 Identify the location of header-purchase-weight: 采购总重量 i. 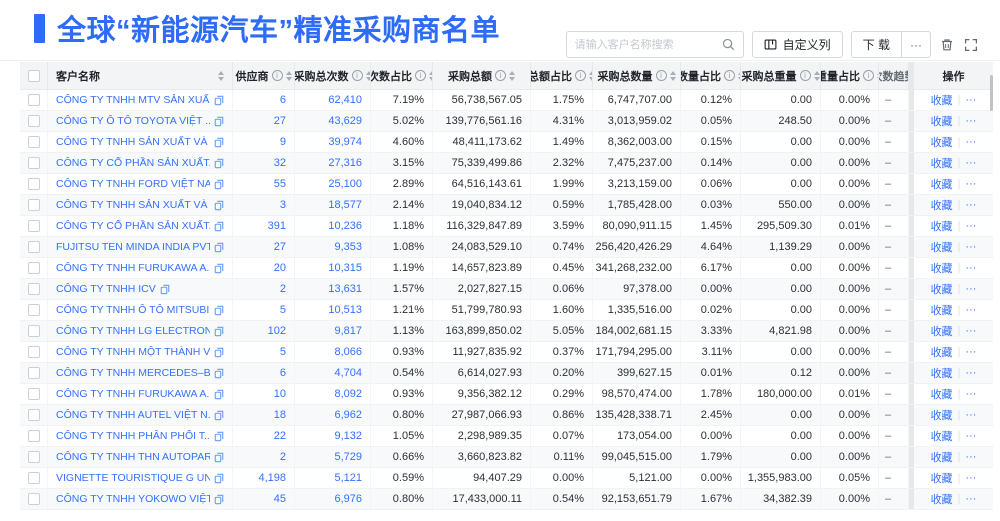
(781, 75).